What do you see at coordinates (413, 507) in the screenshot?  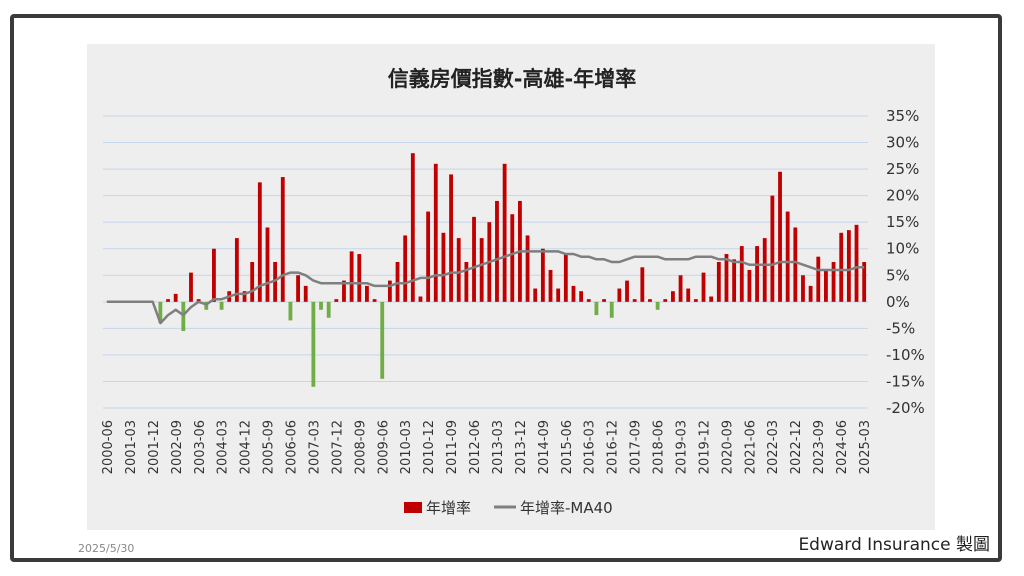 I see `legend-bar-swatch` at bounding box center [413, 507].